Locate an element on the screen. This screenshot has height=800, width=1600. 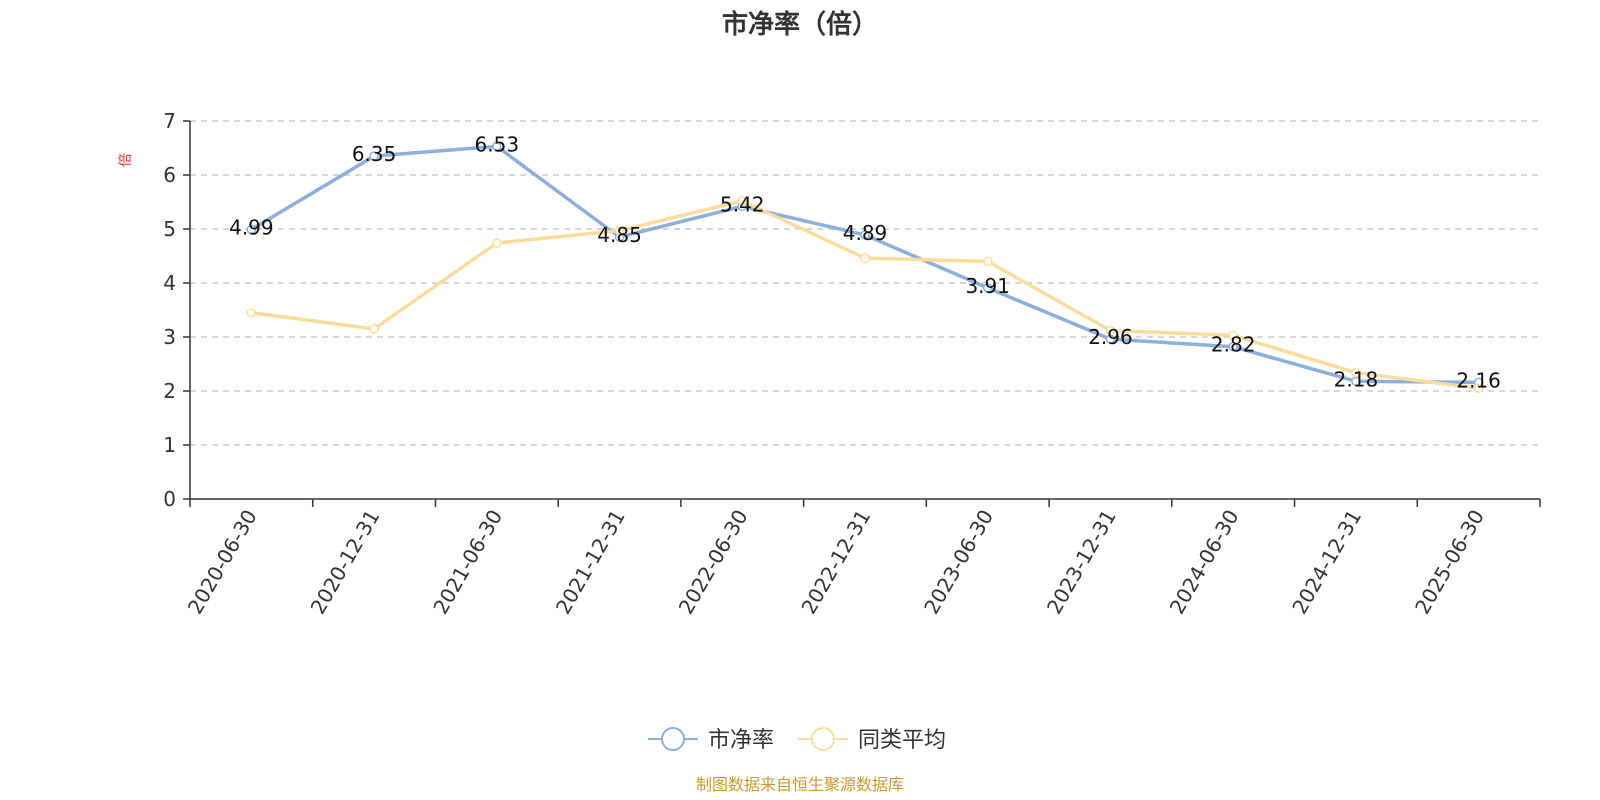
data-label: 4.99 is located at coordinates (251, 228).